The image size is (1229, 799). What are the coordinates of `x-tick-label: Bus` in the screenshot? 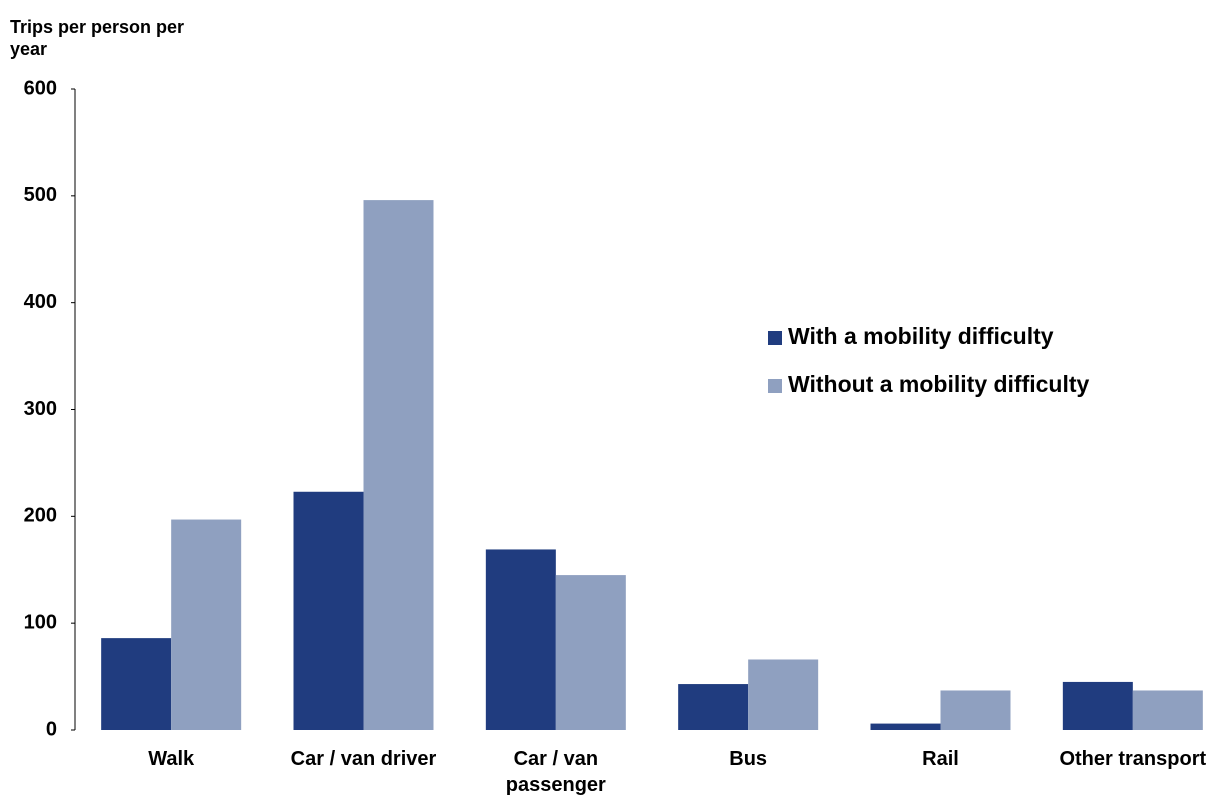 It's located at (748, 759).